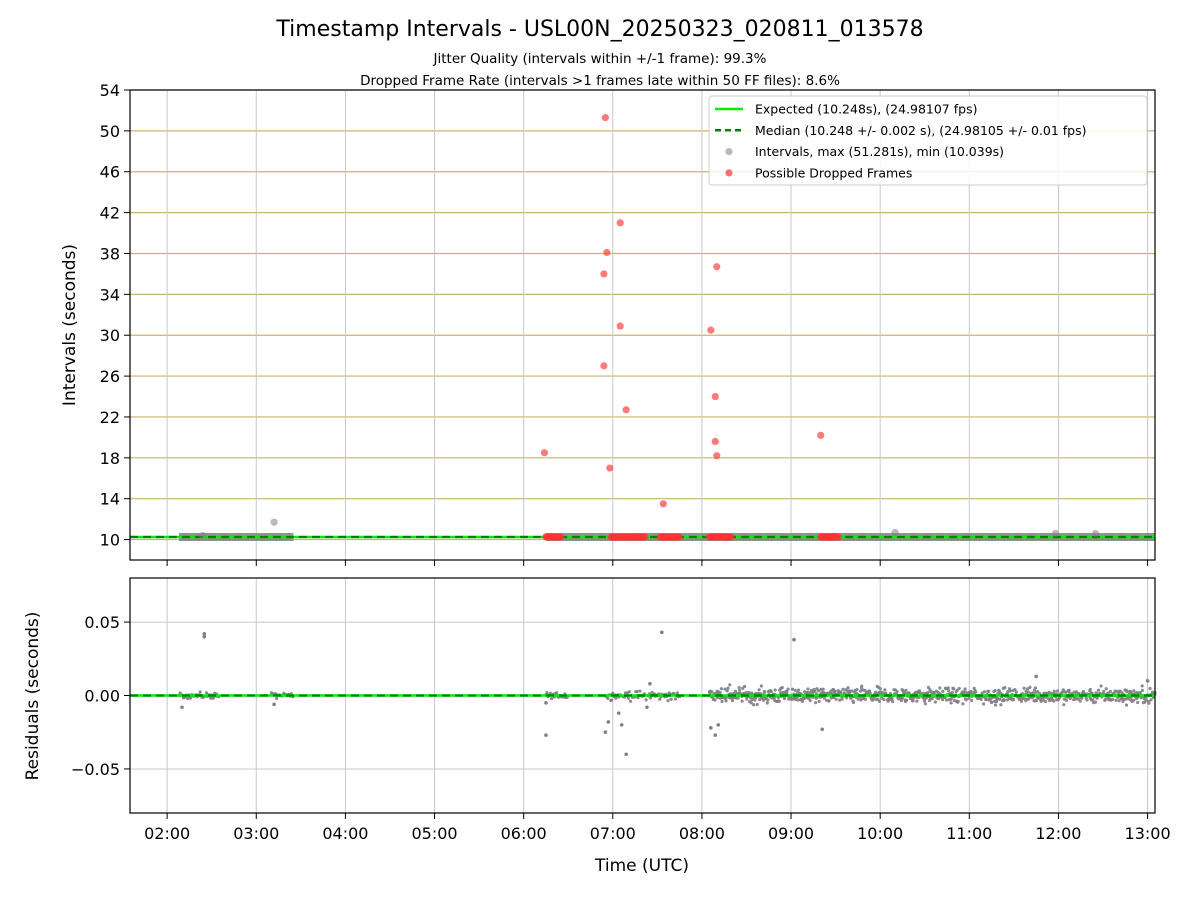 The width and height of the screenshot is (1200, 900). I want to click on top-ytick-label: 54, so click(110, 90).